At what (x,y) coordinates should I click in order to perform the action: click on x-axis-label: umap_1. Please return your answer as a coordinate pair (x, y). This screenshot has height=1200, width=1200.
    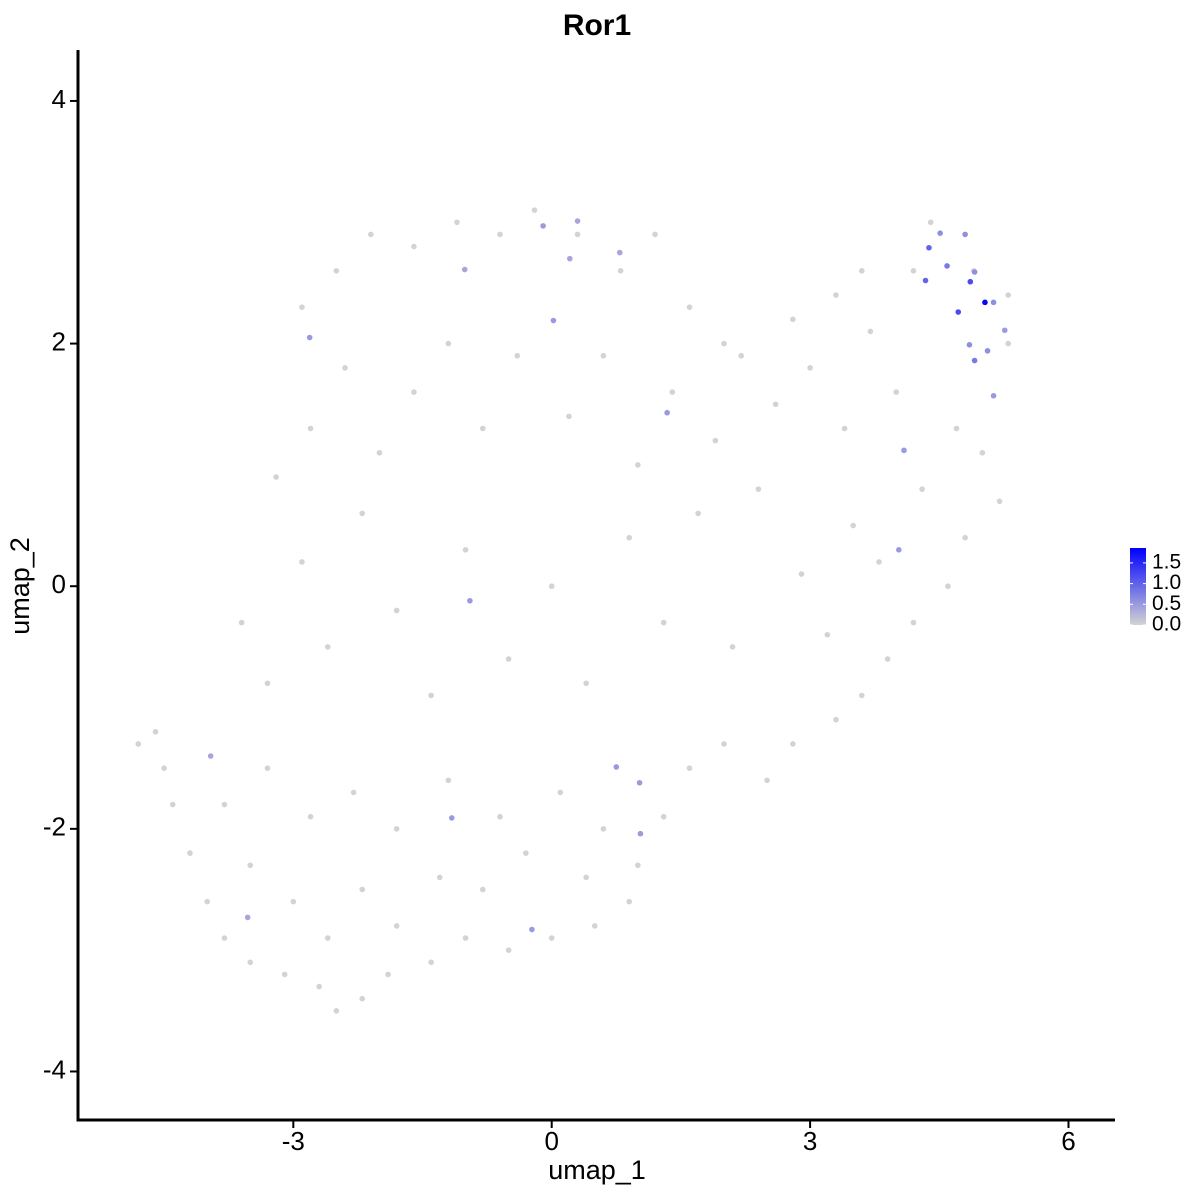
    Looking at the image, I should click on (597, 1170).